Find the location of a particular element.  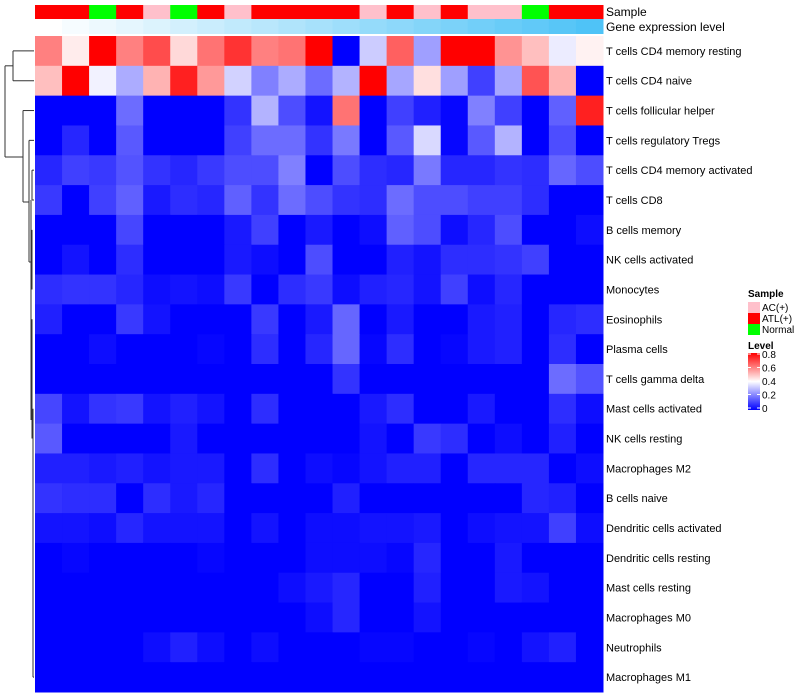

row-label: Macrophages M0 is located at coordinates (648, 618).